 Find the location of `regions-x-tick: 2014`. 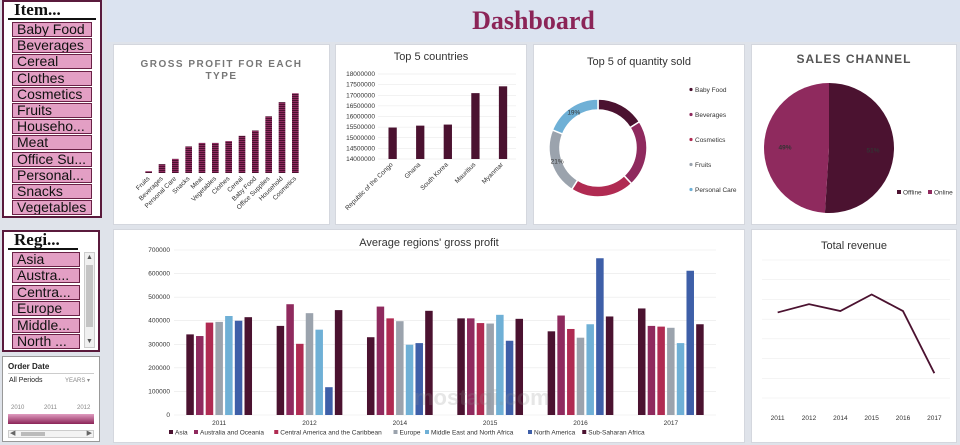

regions-x-tick: 2014 is located at coordinates (400, 423).